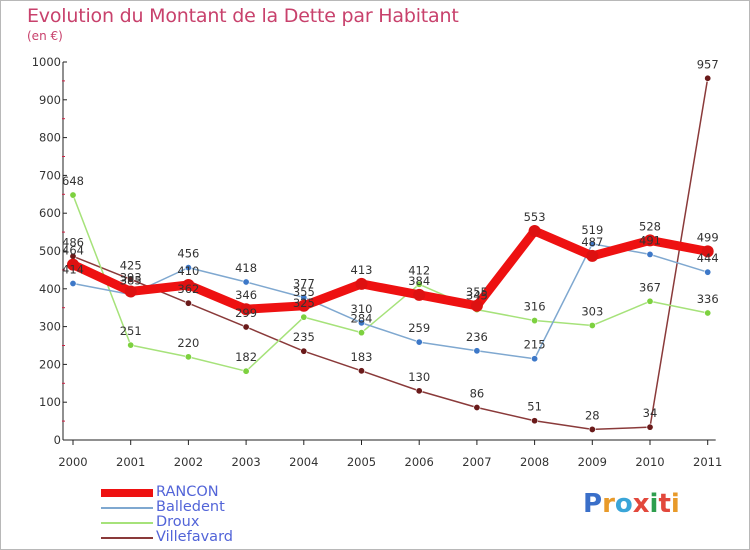 The width and height of the screenshot is (750, 550). I want to click on legend-label: Balledent, so click(190, 507).